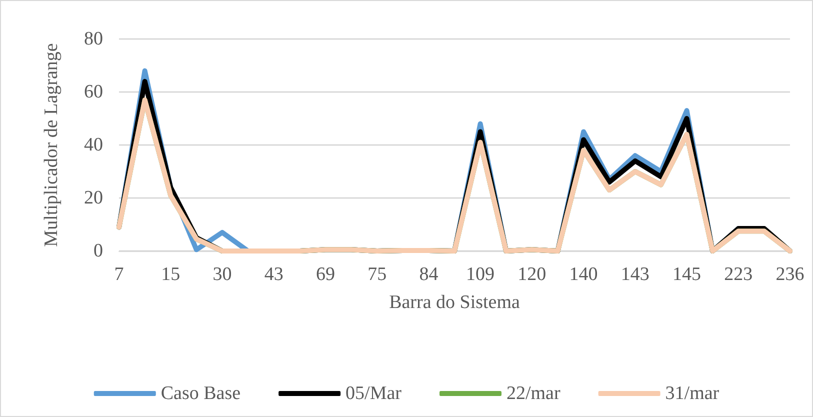 This screenshot has height=417, width=813. I want to click on x-tick-label: 43, so click(274, 274).